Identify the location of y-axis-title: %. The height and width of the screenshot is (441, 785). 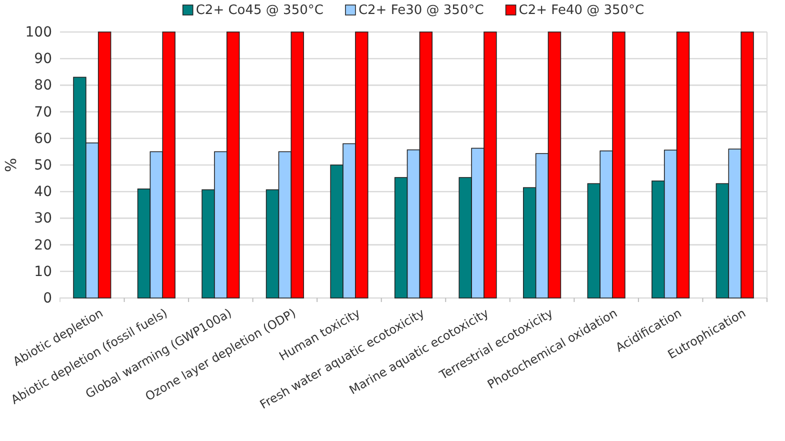
(11, 165).